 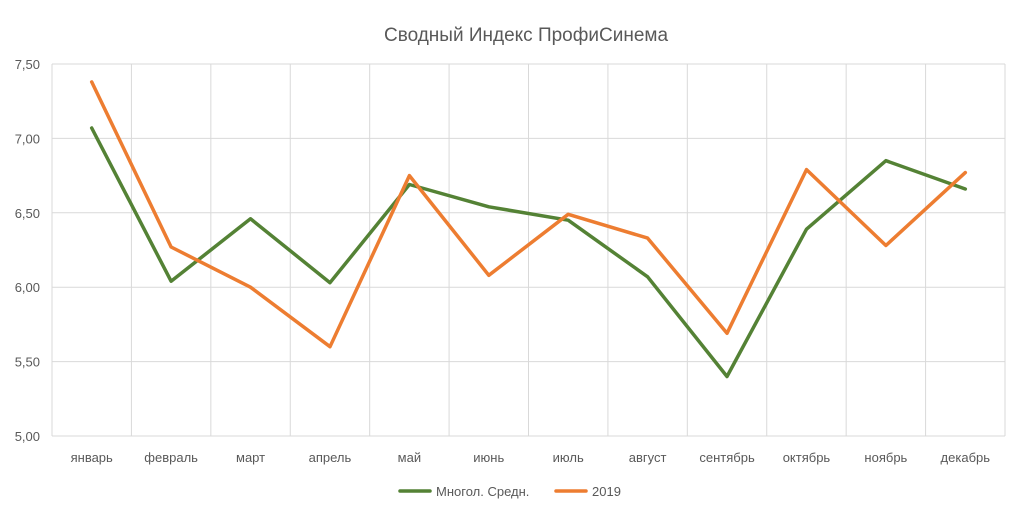 What do you see at coordinates (727, 457) in the screenshot?
I see `x-tick-label: сентябрь` at bounding box center [727, 457].